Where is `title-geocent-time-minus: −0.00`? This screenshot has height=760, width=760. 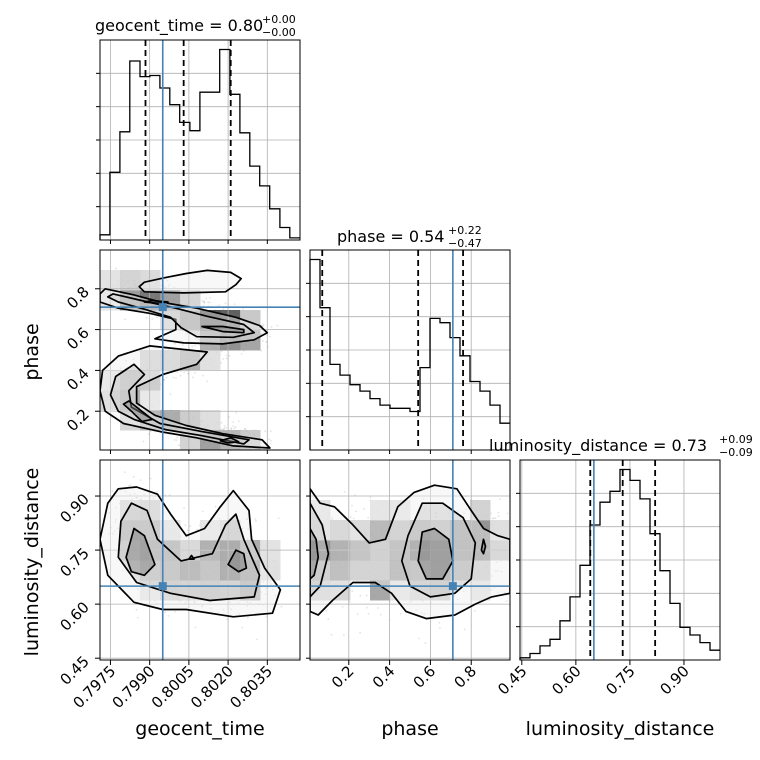
title-geocent-time-minus: −0.00 is located at coordinates (279, 32).